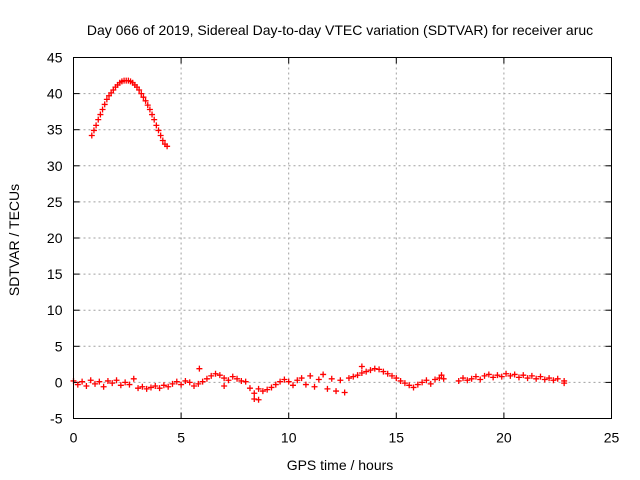 This screenshot has height=480, width=640. Describe the element at coordinates (382, 383) in the screenshot. I see `series-outliers` at that location.